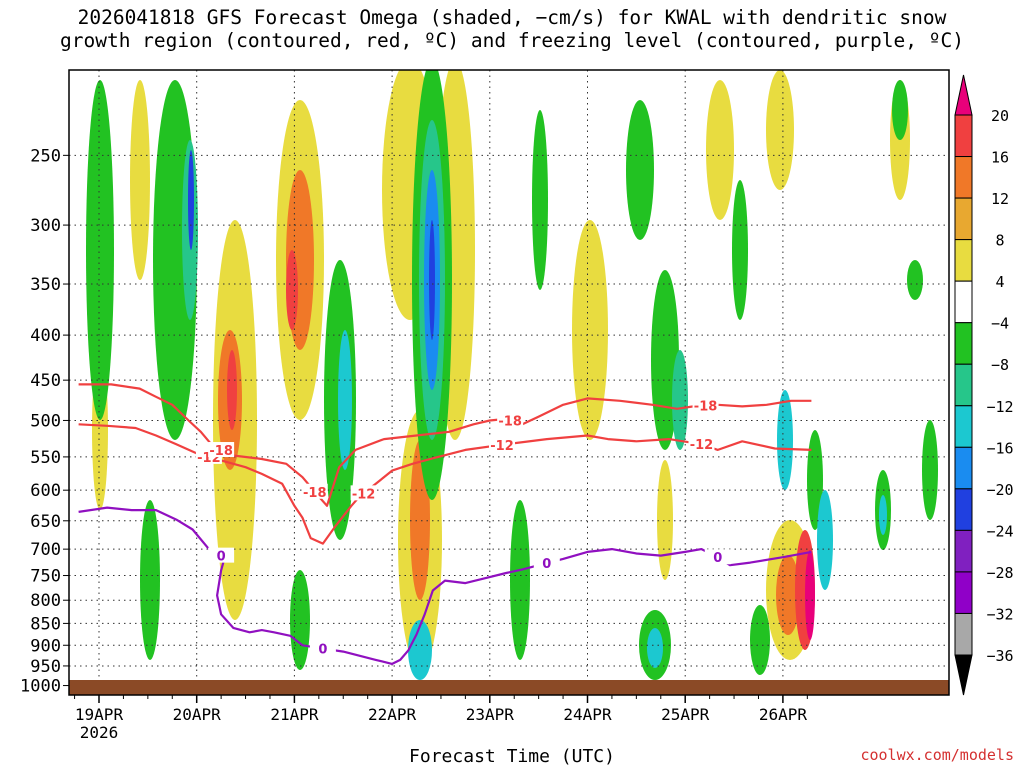 This screenshot has width=1024, height=768. Describe the element at coordinates (99, 732) in the screenshot. I see `x-year-label: 2026` at that location.